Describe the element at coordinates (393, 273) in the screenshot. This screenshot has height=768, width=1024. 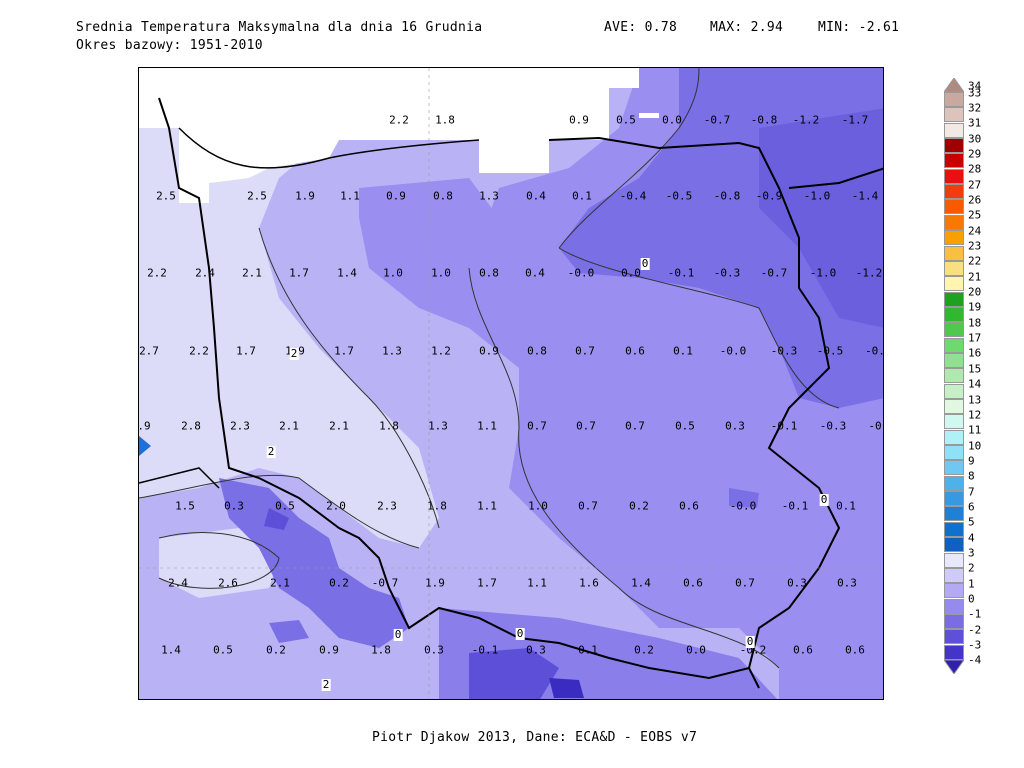
I see `grid-value: 1.0` at that location.